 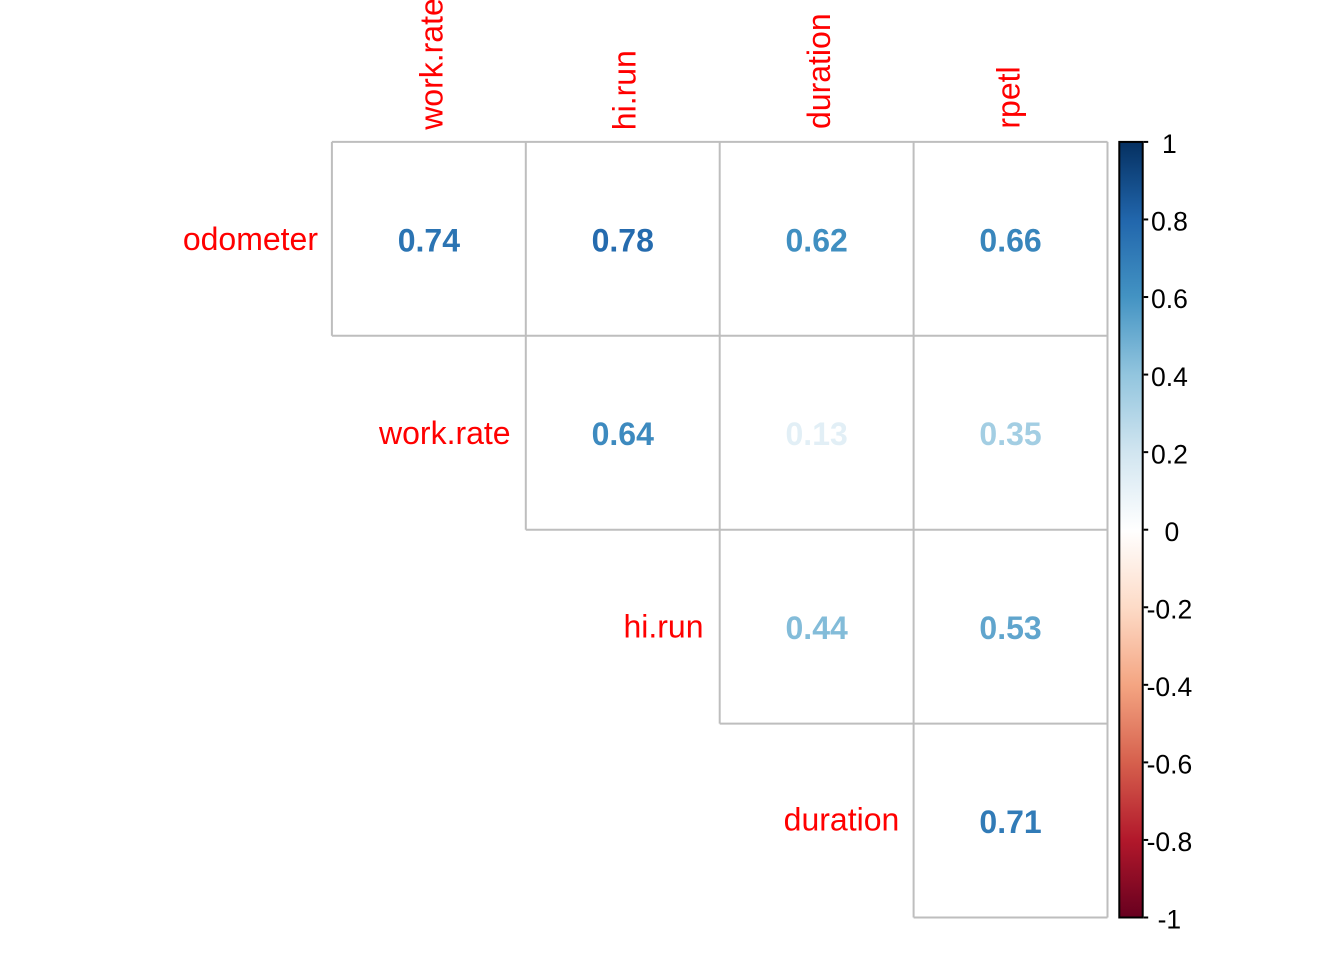 What do you see at coordinates (429, 240) in the screenshot?
I see `svg-text: 0.74` at bounding box center [429, 240].